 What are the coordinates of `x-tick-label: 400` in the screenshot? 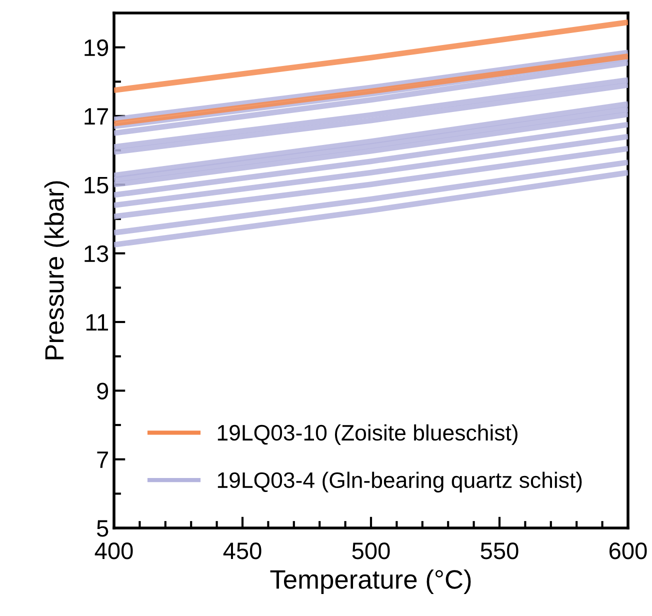 It's located at (113, 551).